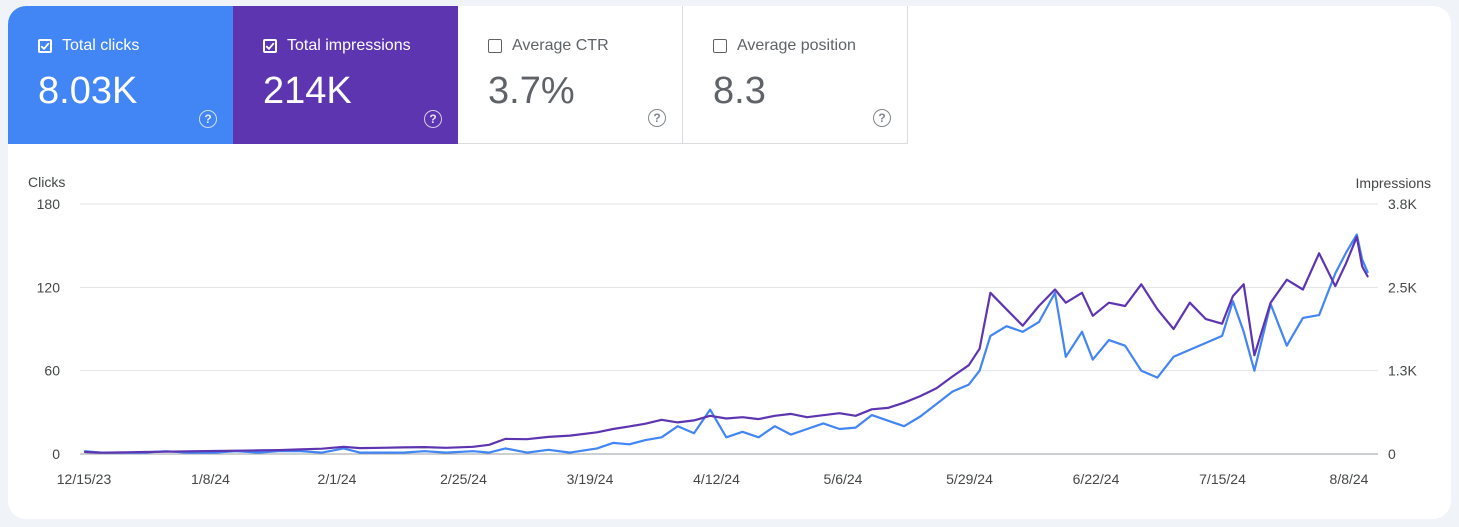  I want to click on metric-label: Average CTR, so click(560, 45).